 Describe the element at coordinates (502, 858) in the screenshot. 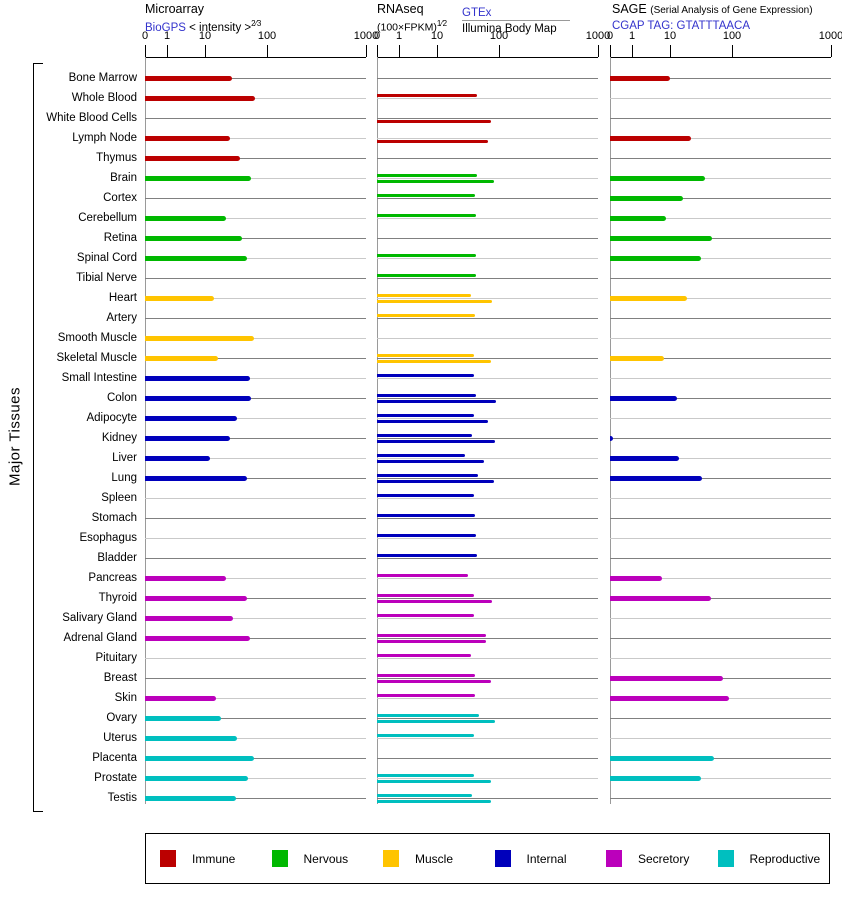

I see `legend-swatch-internal` at that location.